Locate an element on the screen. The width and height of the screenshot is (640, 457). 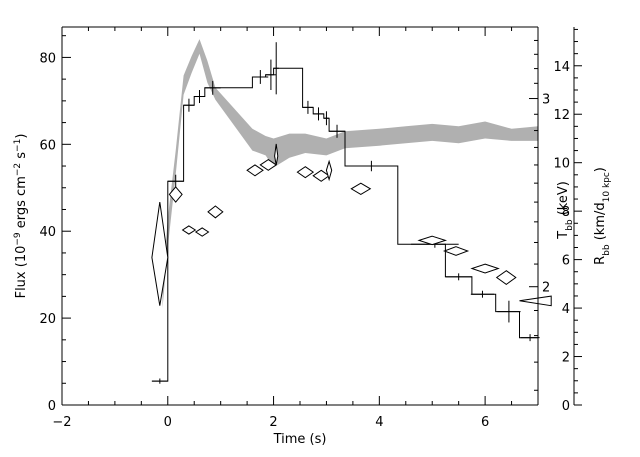
x-tick-label: −2 is located at coordinates (61, 422).